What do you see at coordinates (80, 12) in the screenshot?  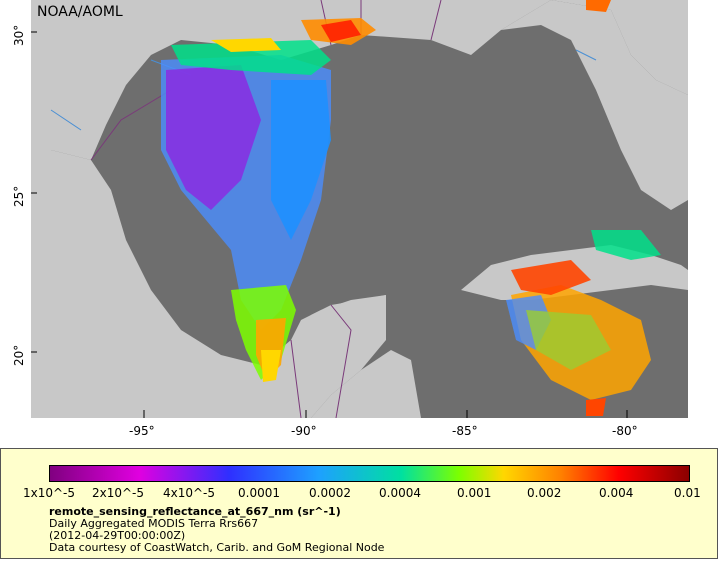 I see `credit-label: NOAA/AOML` at bounding box center [80, 12].